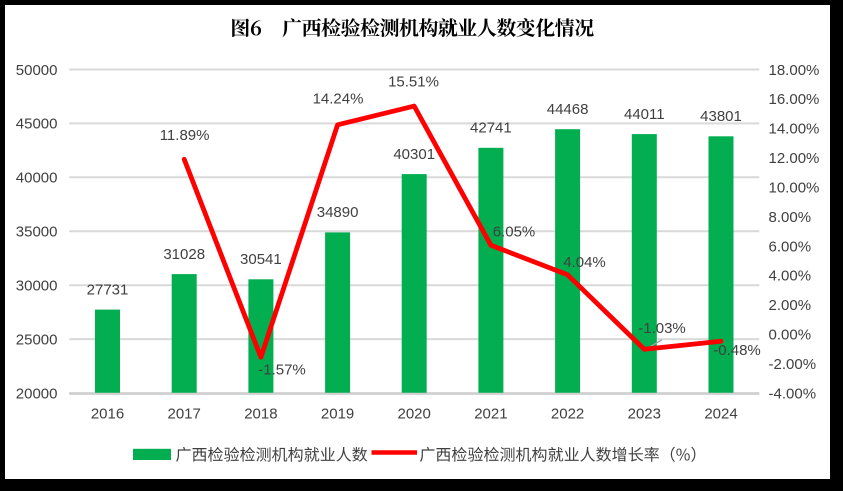 Image resolution: width=843 pixels, height=491 pixels. Describe the element at coordinates (793, 364) in the screenshot. I see `svg-text: -2.00%` at that location.